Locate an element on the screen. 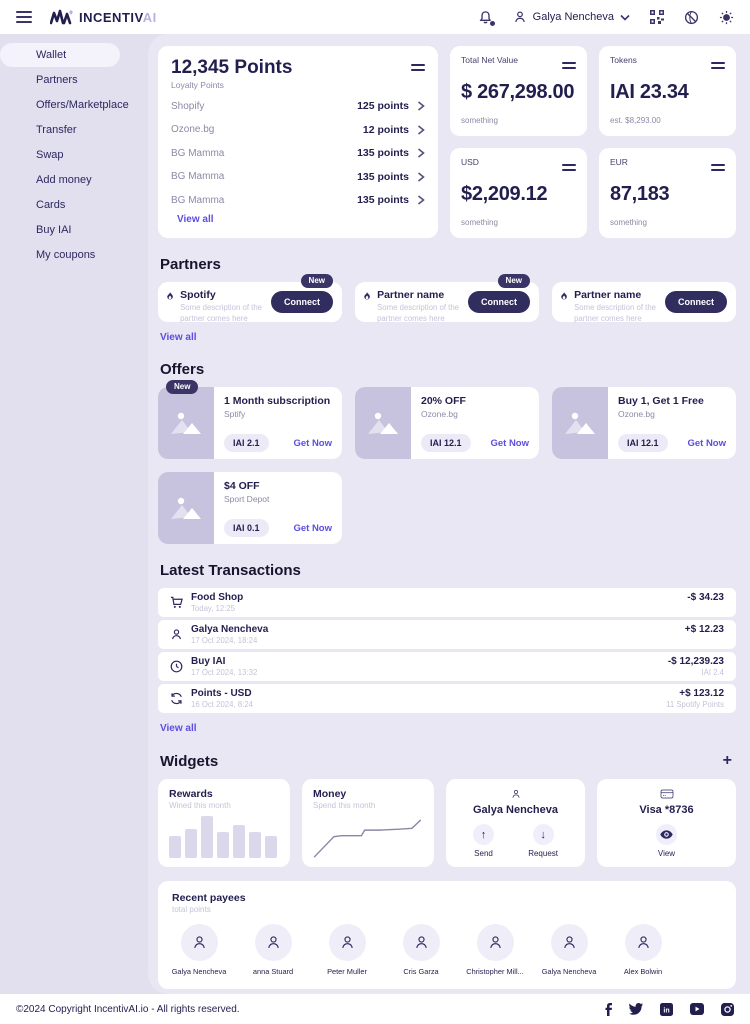 Image resolution: width=750 pixels, height=1024 pixels. linkedin-icon: in is located at coordinates (666, 1009).